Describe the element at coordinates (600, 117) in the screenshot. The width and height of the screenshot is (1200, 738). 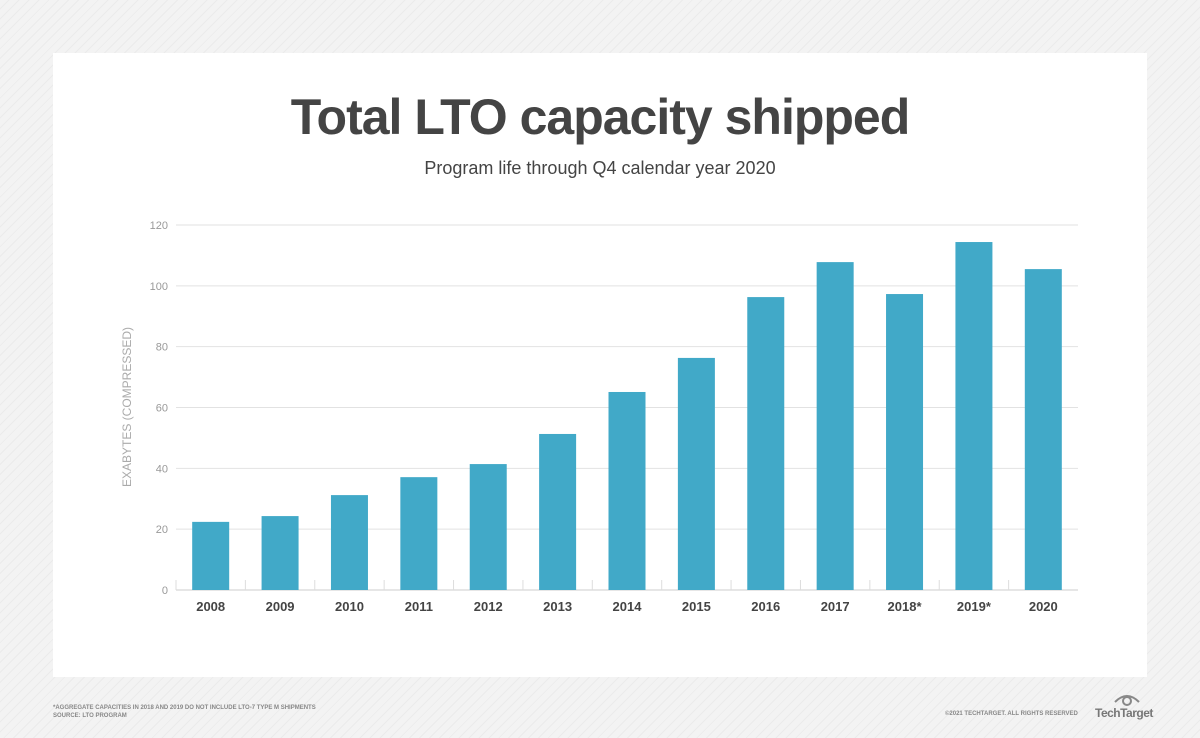
I see `chart-title: Total LTO capacity shipped` at that location.